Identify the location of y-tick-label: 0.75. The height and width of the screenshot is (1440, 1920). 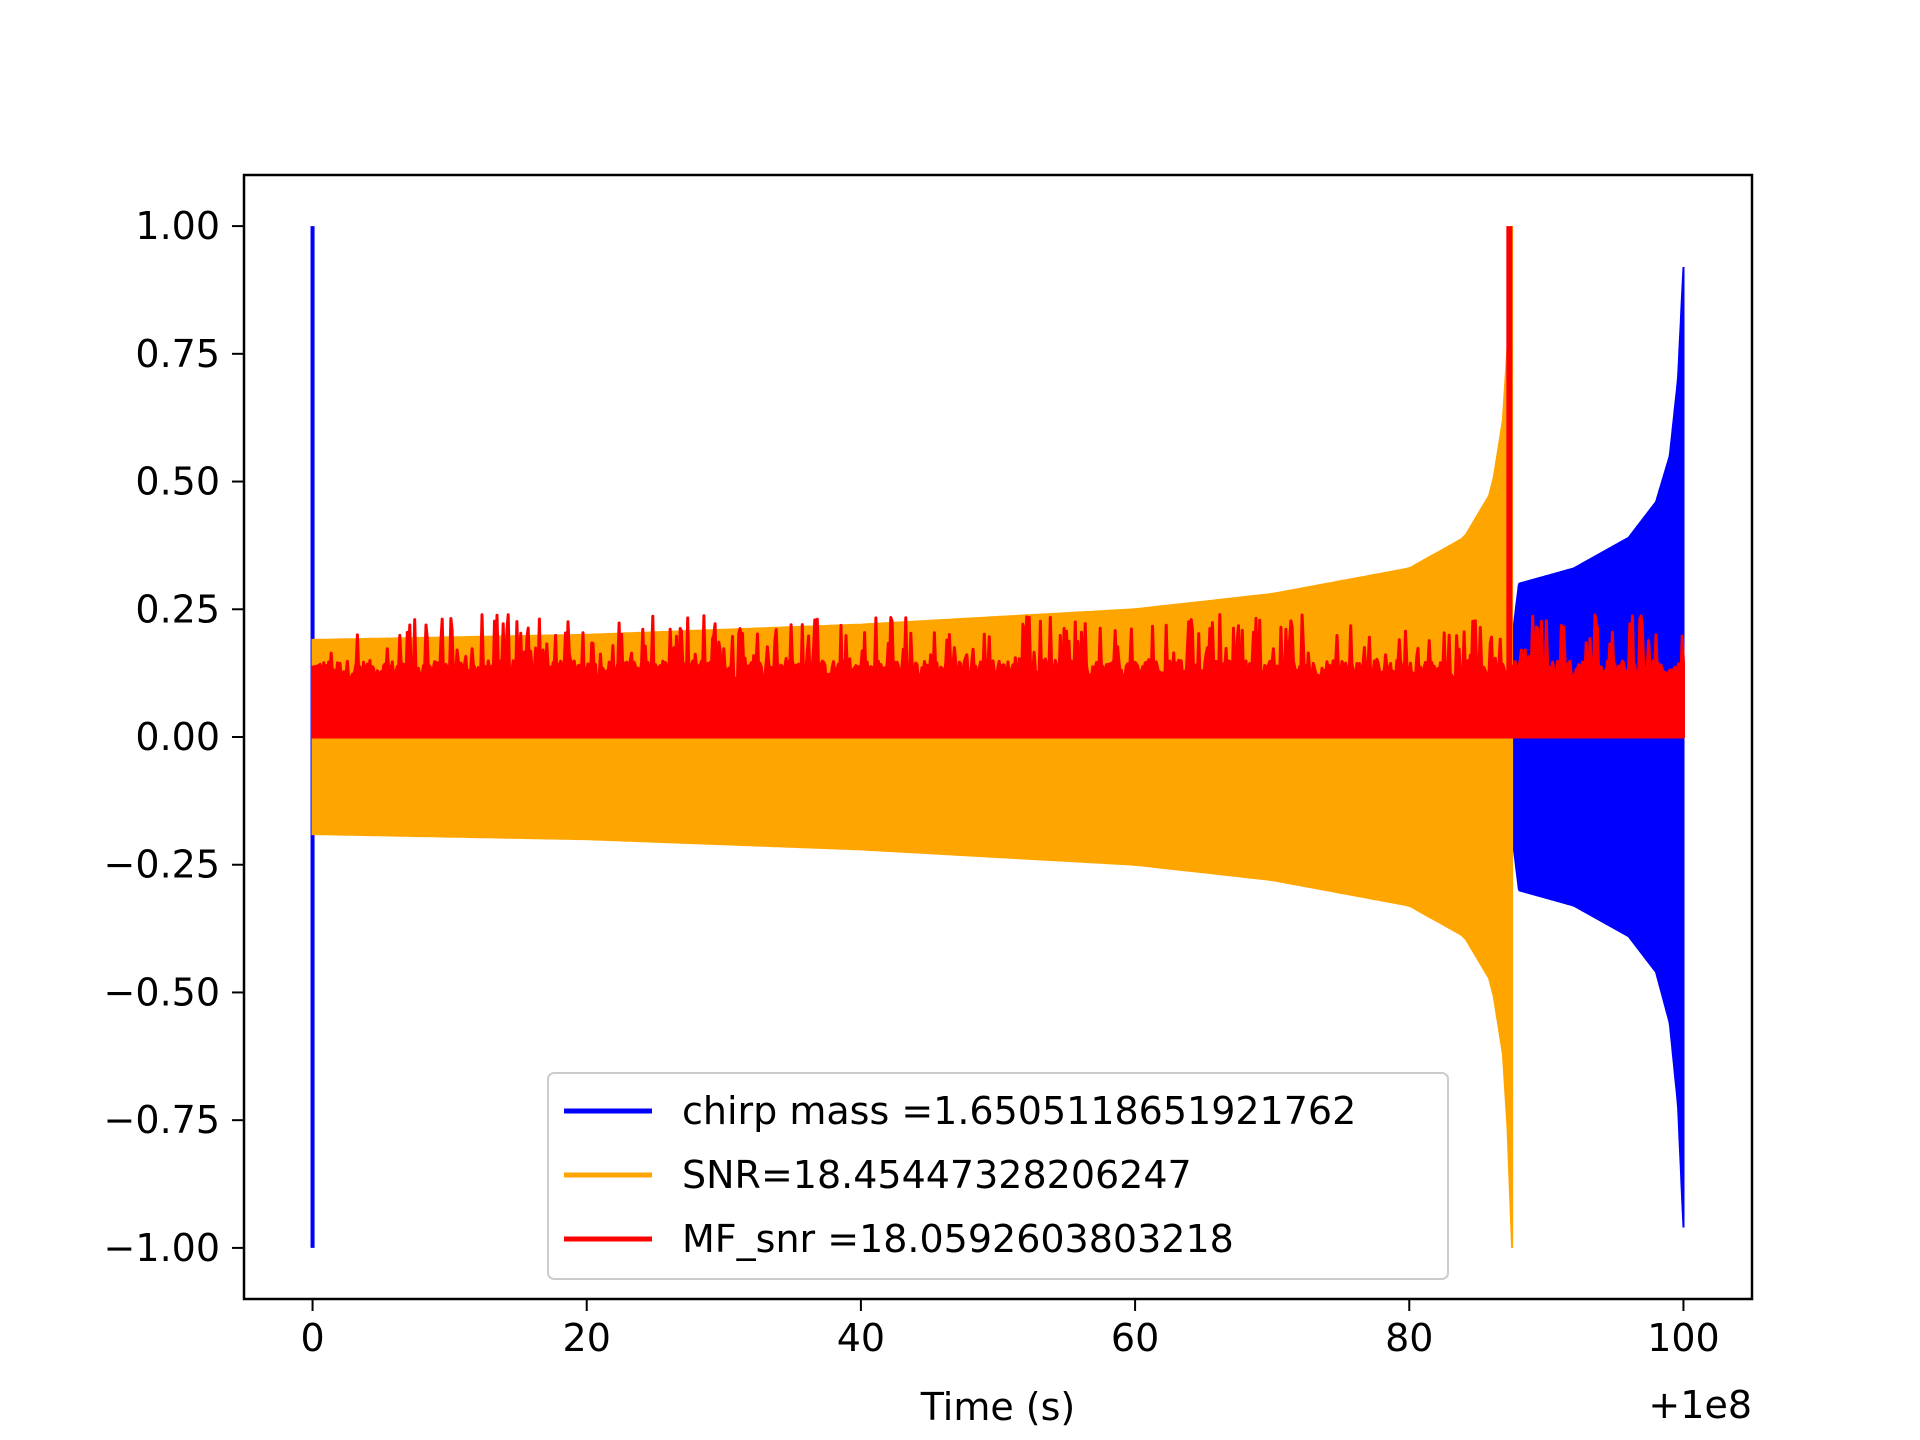
(177, 354).